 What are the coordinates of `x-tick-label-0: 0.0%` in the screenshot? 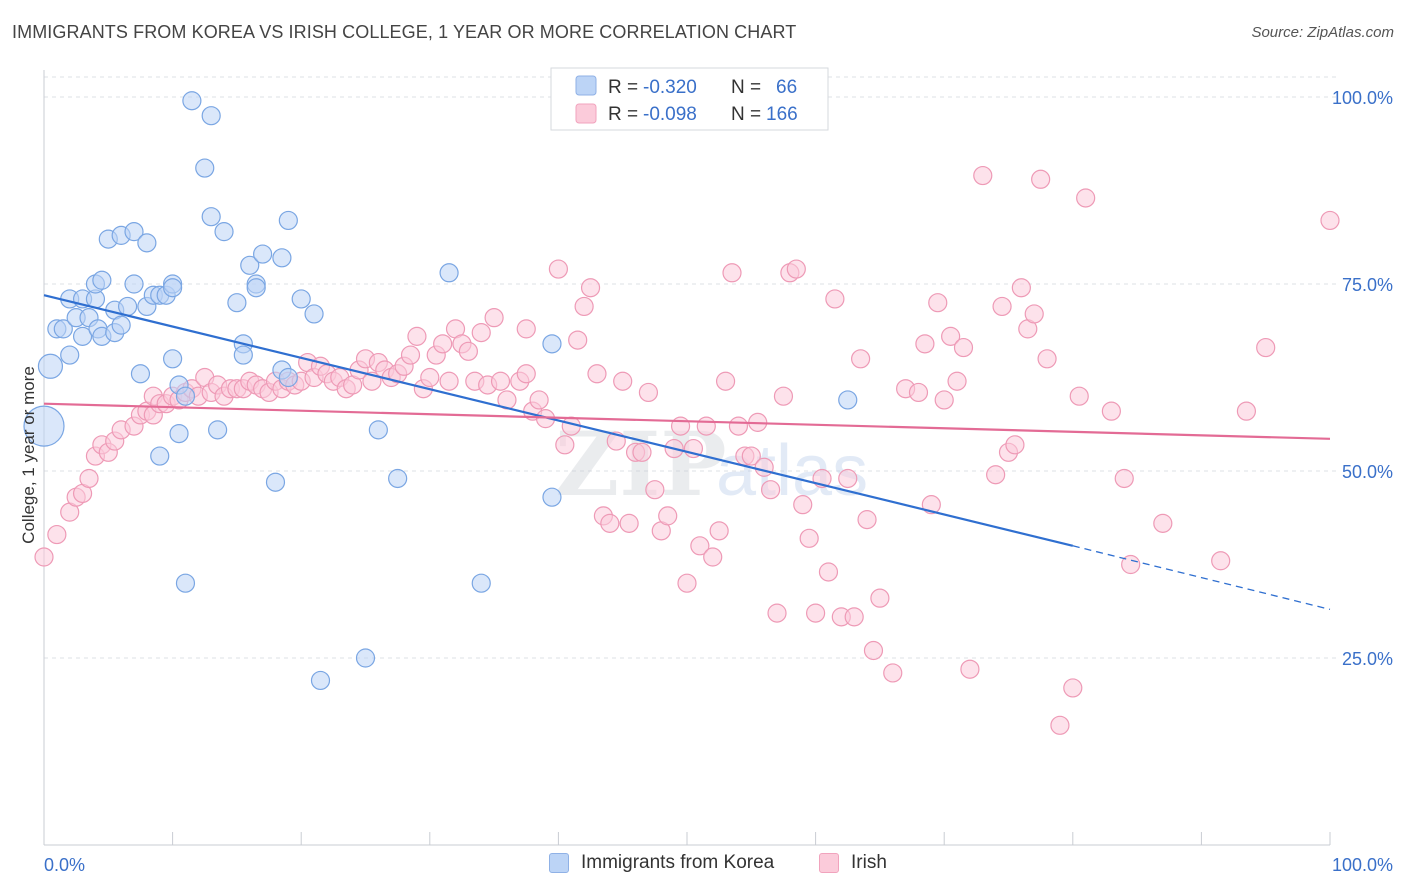 It's located at (64, 865).